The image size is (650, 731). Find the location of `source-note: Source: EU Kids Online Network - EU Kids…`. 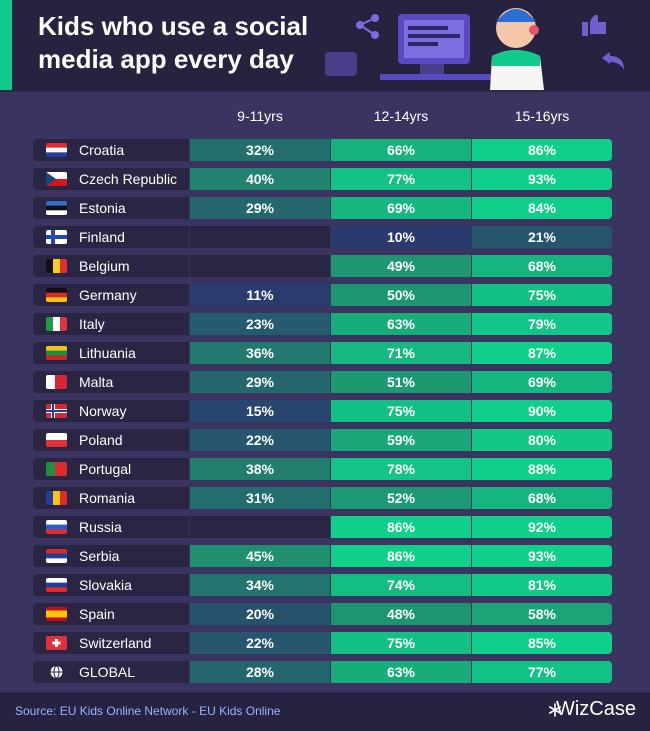

source-note: Source: EU Kids Online Network - EU Kids… is located at coordinates (148, 711).